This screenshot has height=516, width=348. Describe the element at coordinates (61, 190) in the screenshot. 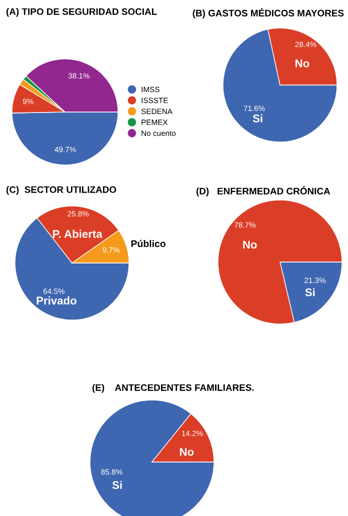

I see `chart-title: (C) SECTOR UTILIZADO` at that location.